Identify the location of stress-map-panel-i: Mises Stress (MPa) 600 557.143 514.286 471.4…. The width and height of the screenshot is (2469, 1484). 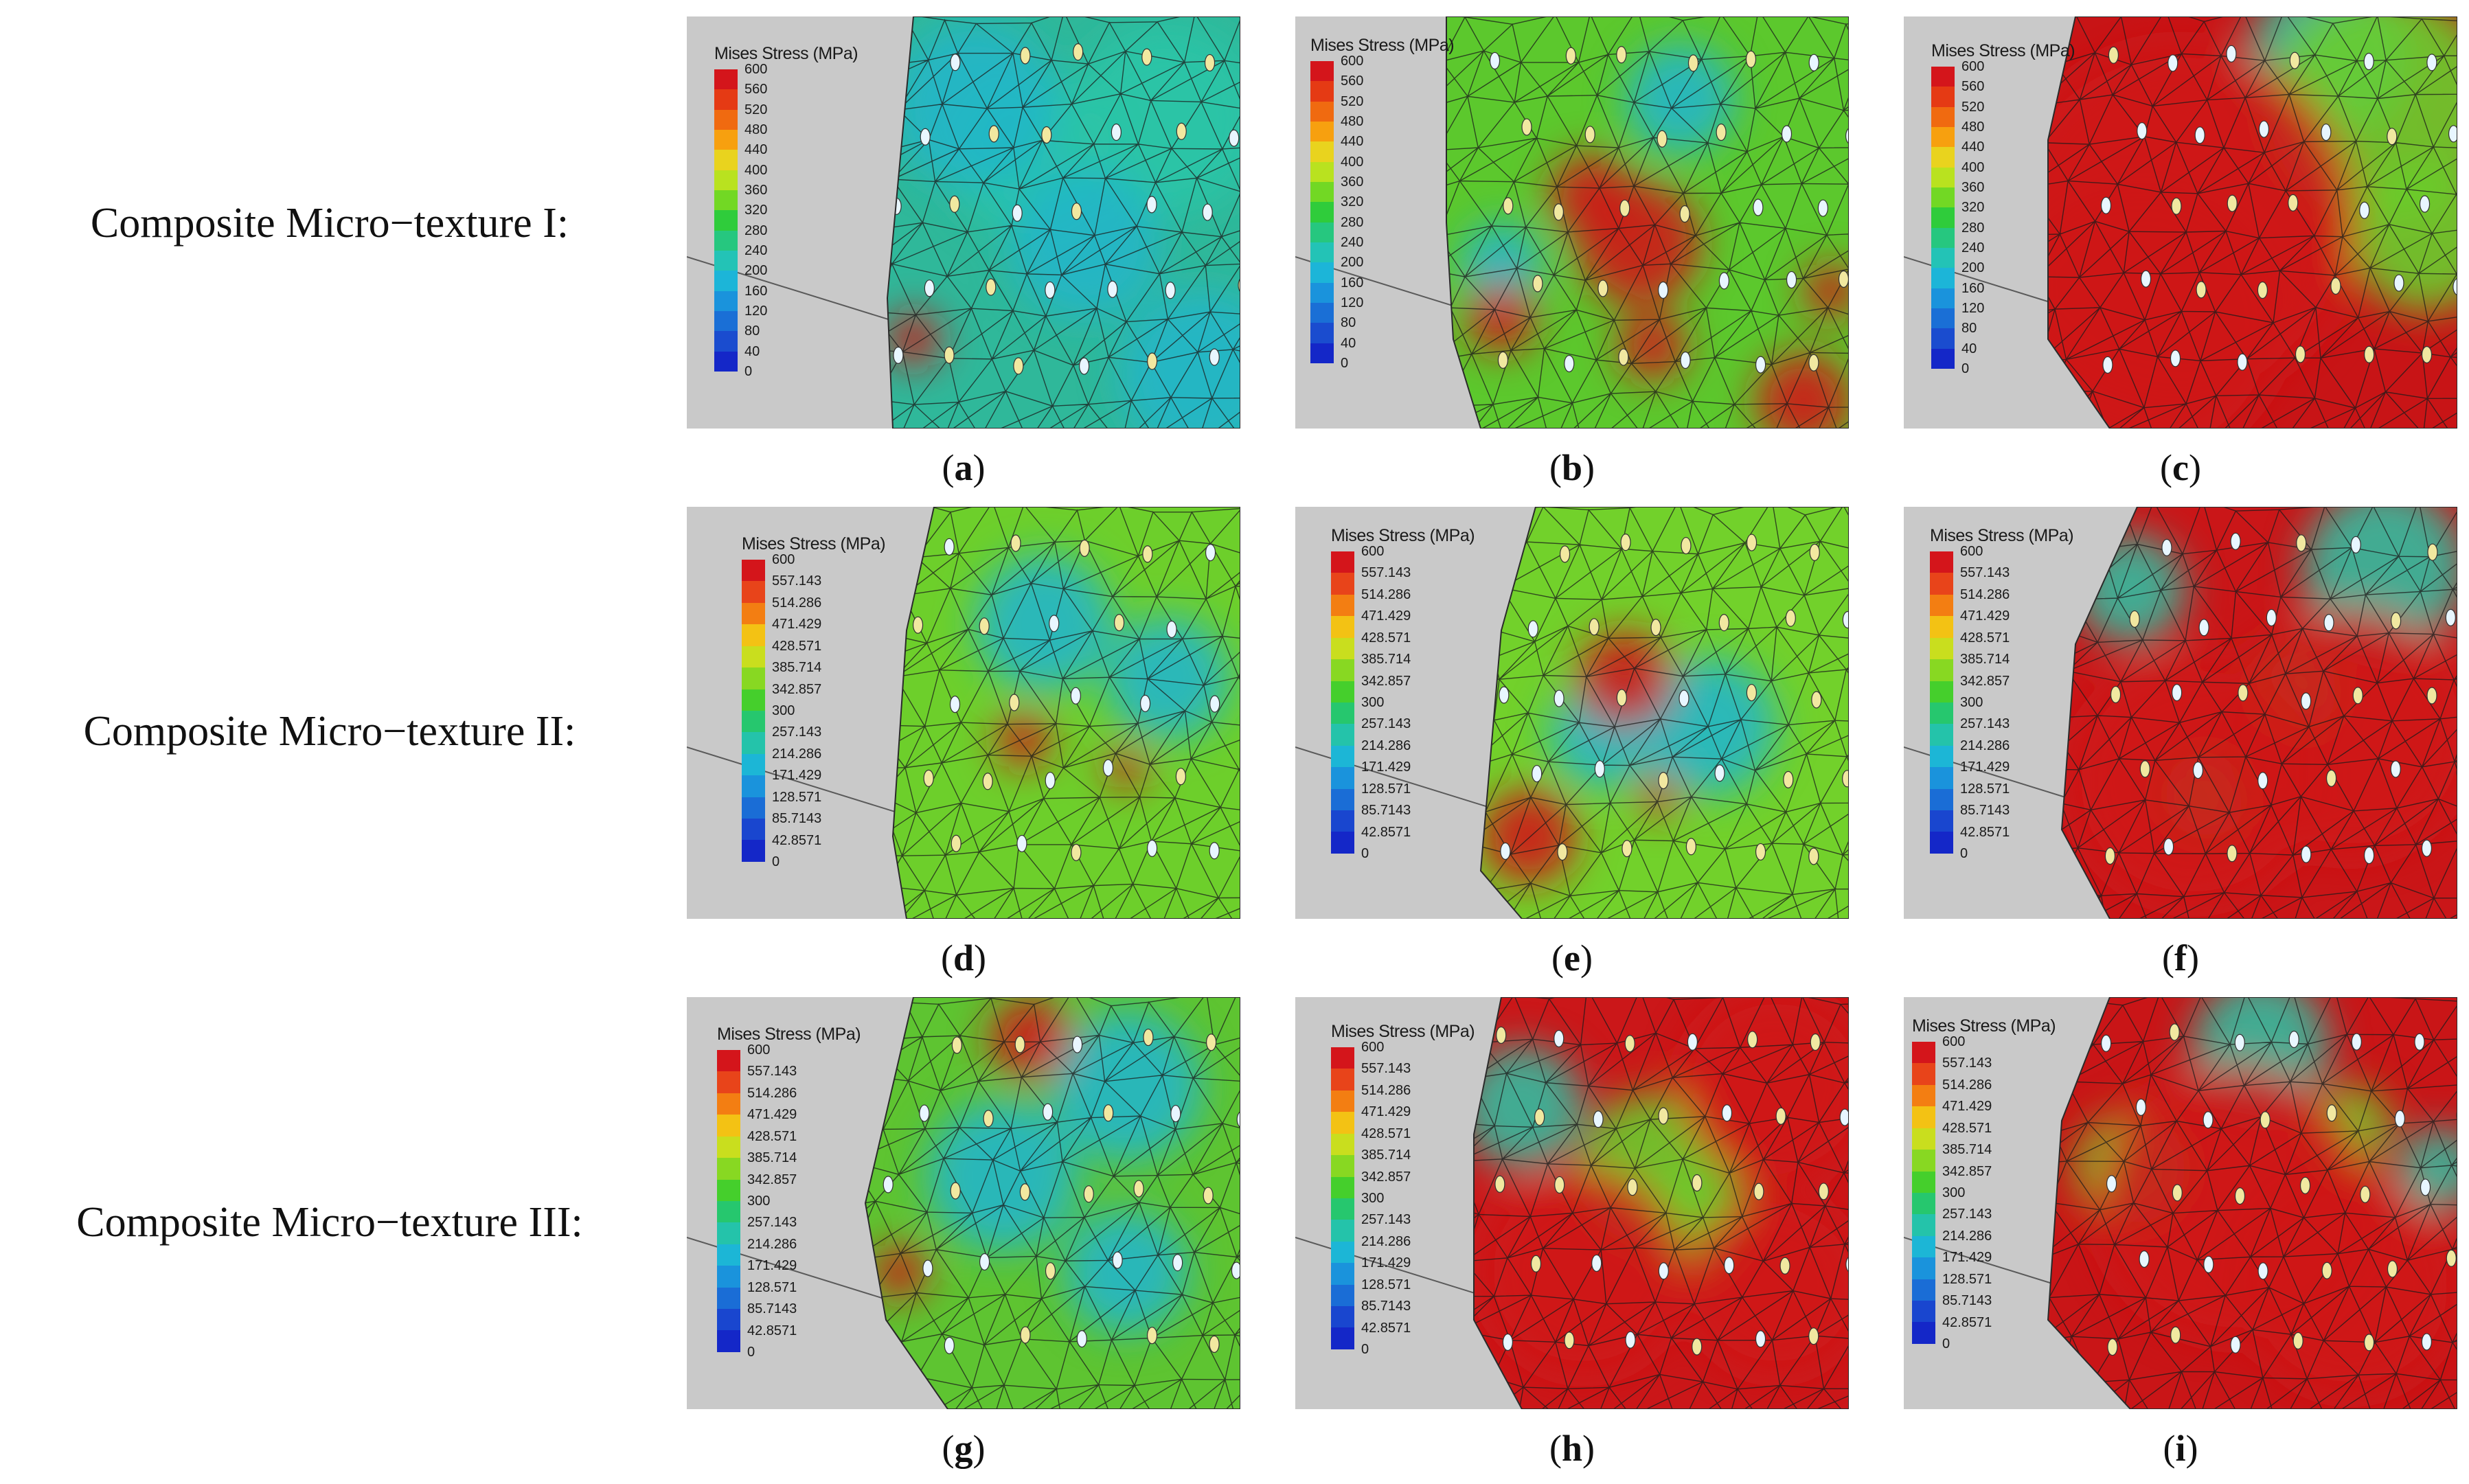
(2181, 1203).